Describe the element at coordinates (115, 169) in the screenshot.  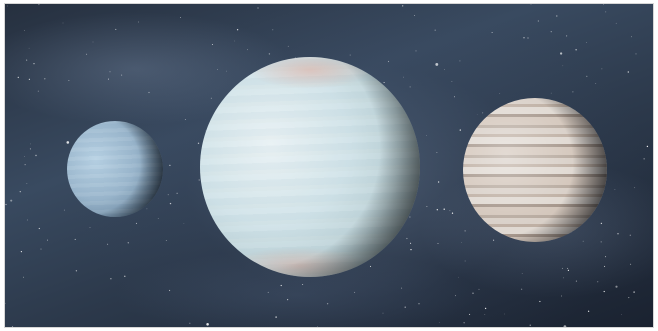
I see `small-blue-planet` at that location.